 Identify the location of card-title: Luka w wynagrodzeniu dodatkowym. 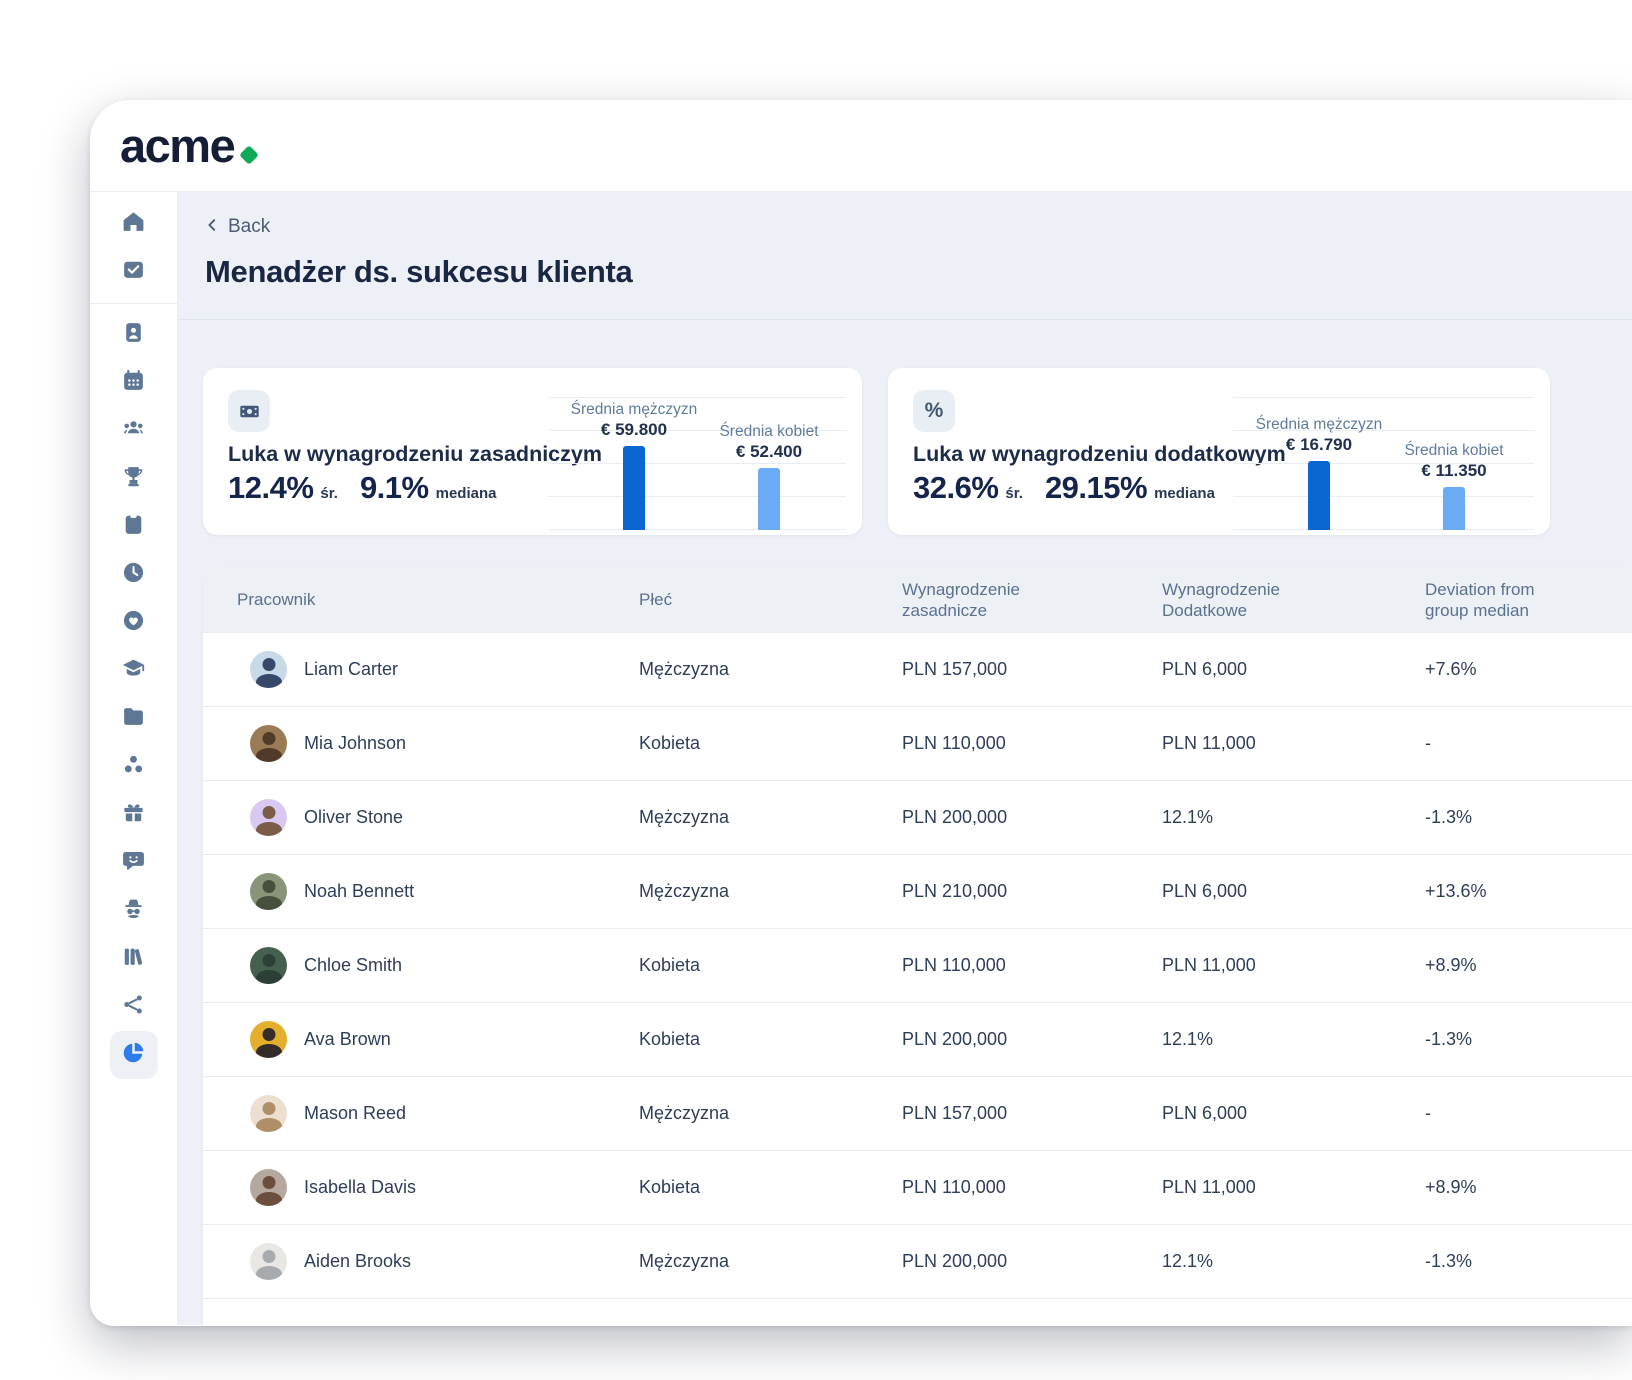
(1099, 454).